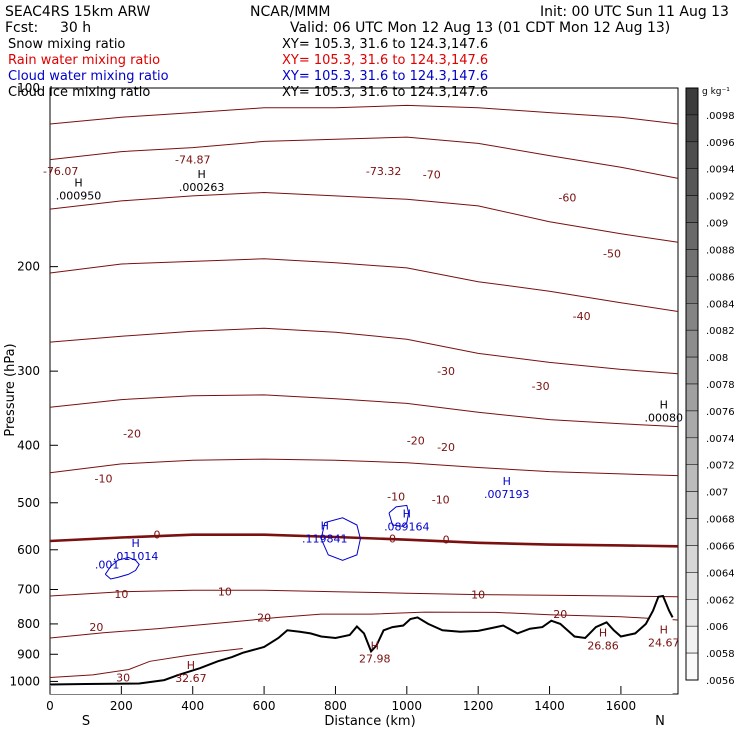 This screenshot has height=740, width=740. Describe the element at coordinates (720, 277) in the screenshot. I see `colorbar-label: .0086` at that location.